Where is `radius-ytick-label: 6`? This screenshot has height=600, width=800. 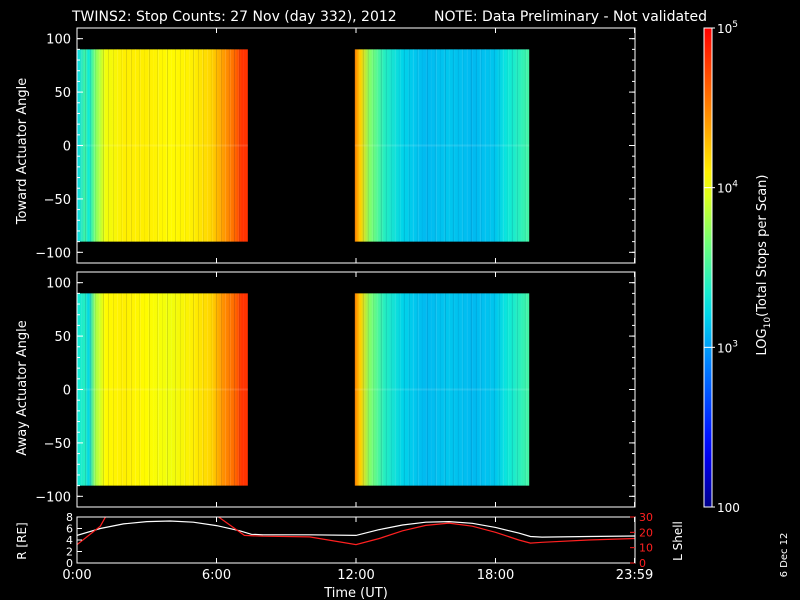 radius-ytick-label: 6 is located at coordinates (69, 529).